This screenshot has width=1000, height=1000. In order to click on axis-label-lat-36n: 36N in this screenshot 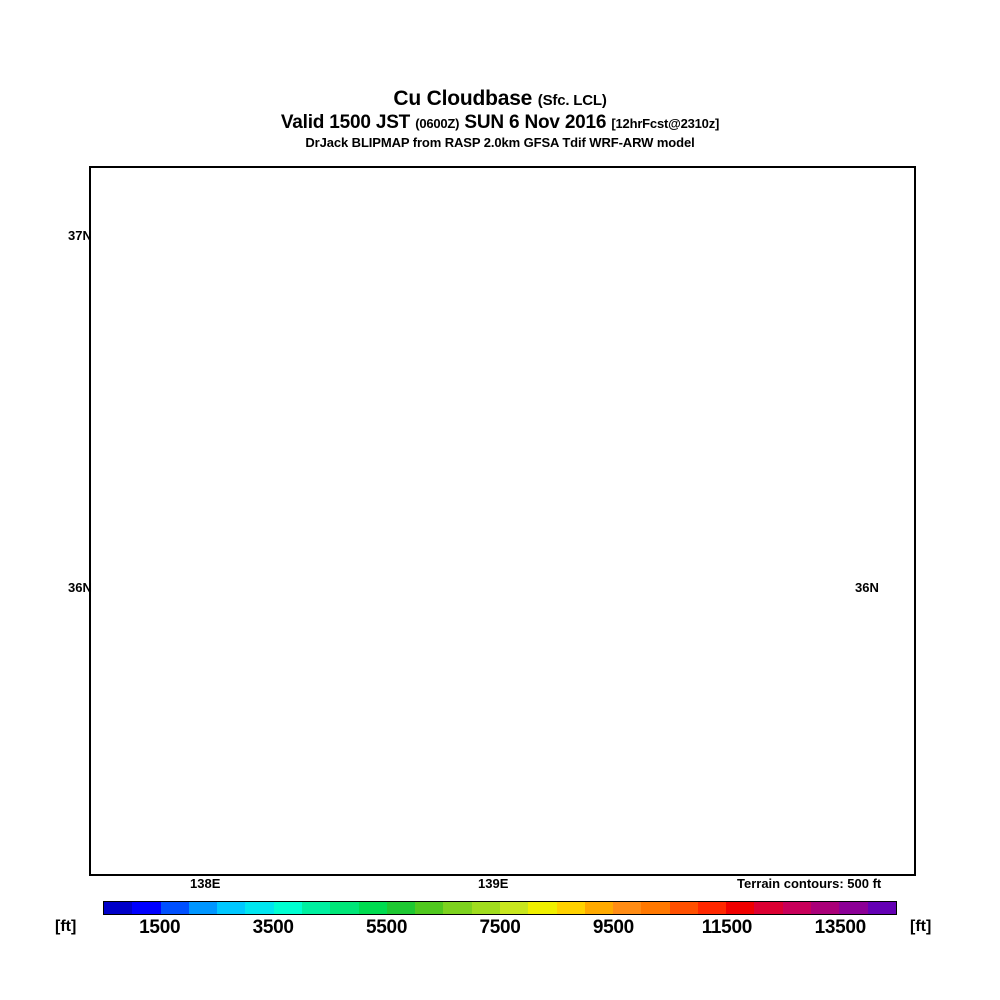, I will do `click(80, 587)`.